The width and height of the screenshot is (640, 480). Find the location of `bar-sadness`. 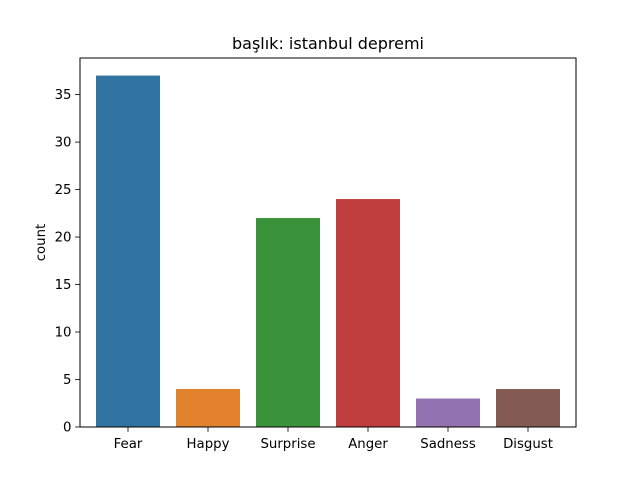

bar-sadness is located at coordinates (448, 412).